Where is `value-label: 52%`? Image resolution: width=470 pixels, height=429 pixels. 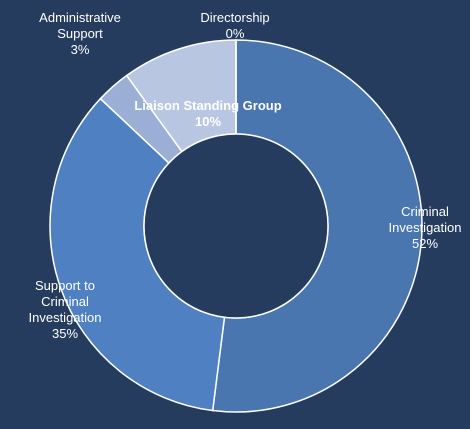 value-label: 52% is located at coordinates (425, 243).